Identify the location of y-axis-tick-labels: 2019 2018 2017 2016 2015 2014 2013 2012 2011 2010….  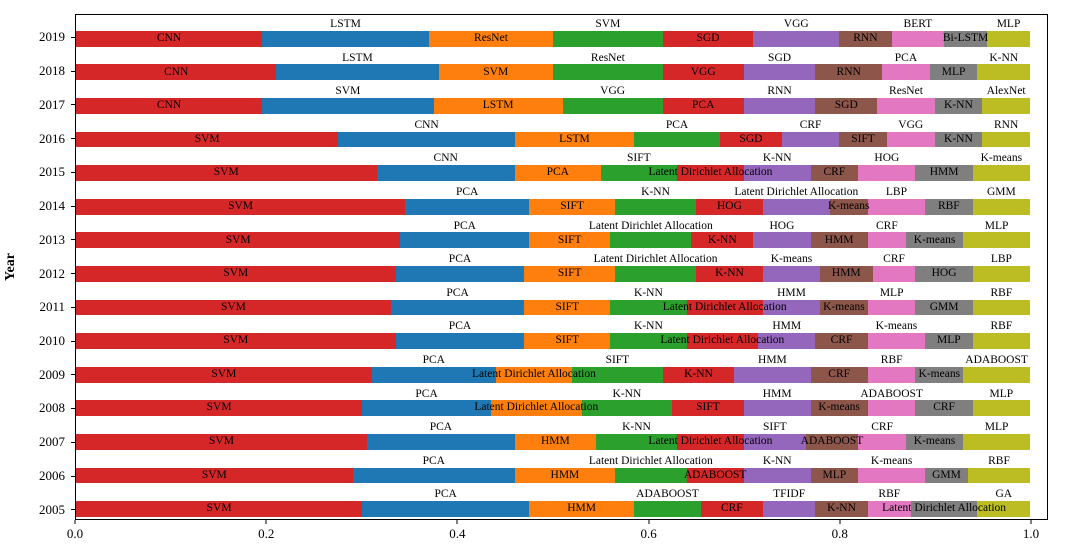
(37, 267).